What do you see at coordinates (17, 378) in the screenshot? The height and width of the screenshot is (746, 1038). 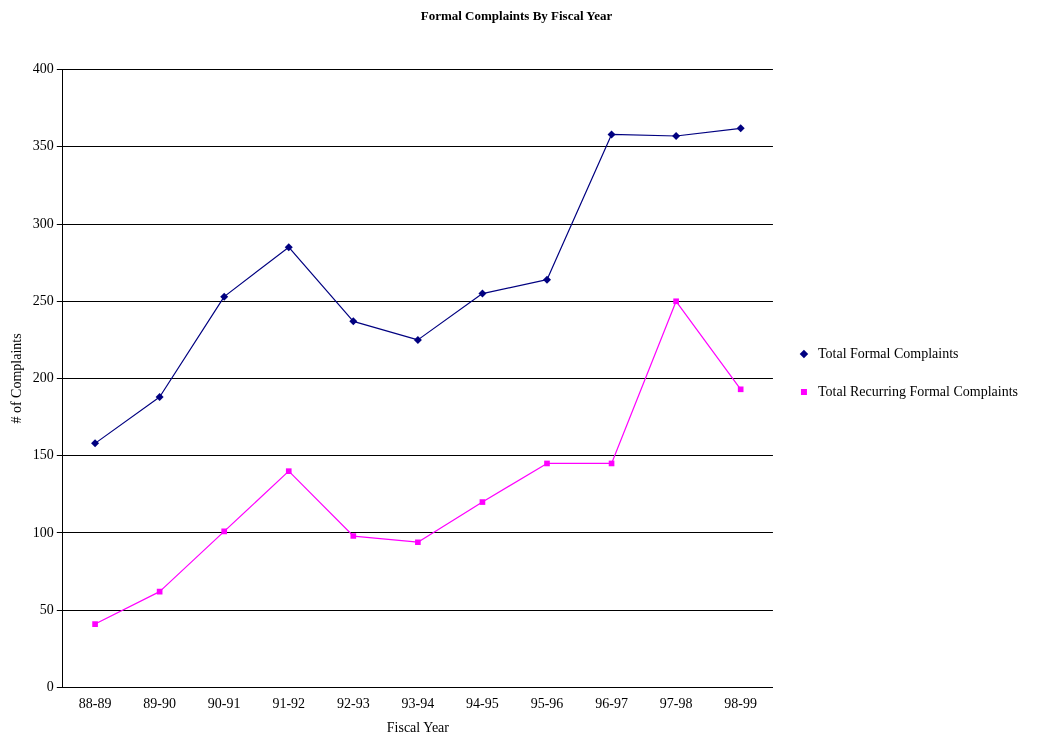 I see `y-axis-title: # of Complaints` at bounding box center [17, 378].